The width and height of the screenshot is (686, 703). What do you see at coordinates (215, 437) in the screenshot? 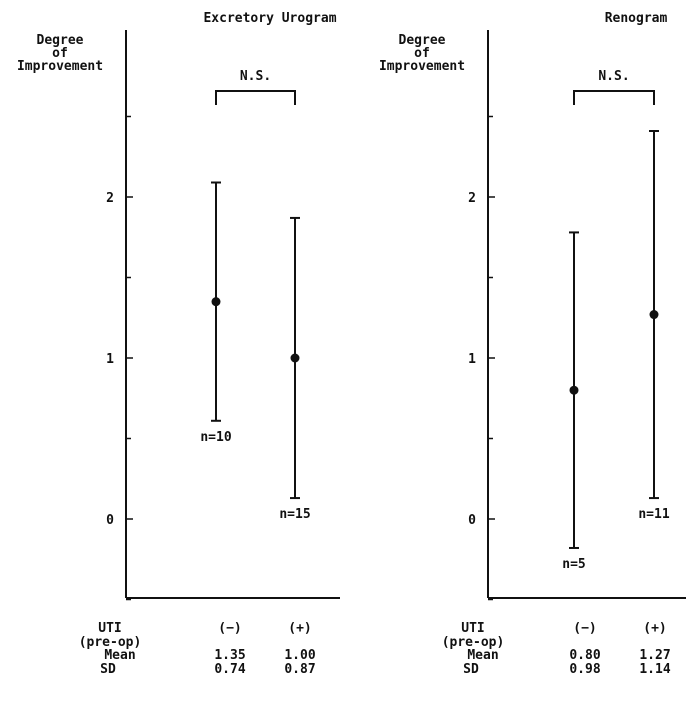
I see `sample-size-label: n=10` at bounding box center [215, 437].